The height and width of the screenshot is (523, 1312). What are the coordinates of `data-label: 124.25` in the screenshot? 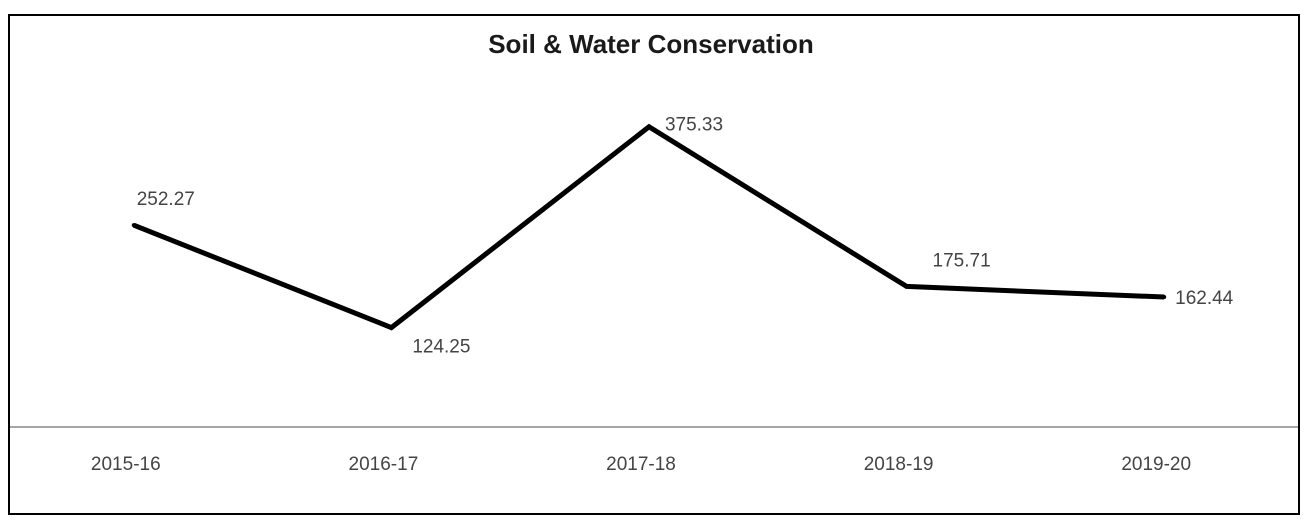 It's located at (441, 347).